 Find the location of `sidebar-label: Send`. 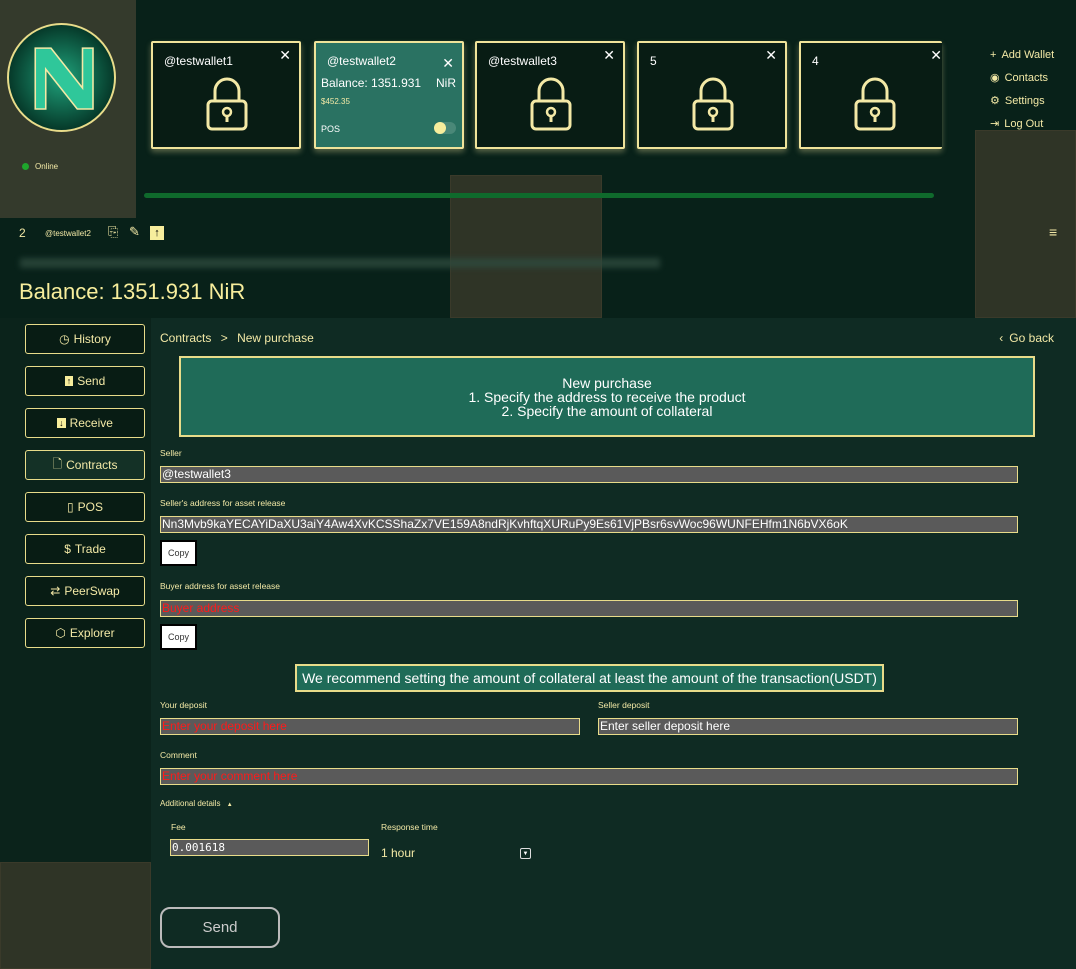

sidebar-label: Send is located at coordinates (91, 381).